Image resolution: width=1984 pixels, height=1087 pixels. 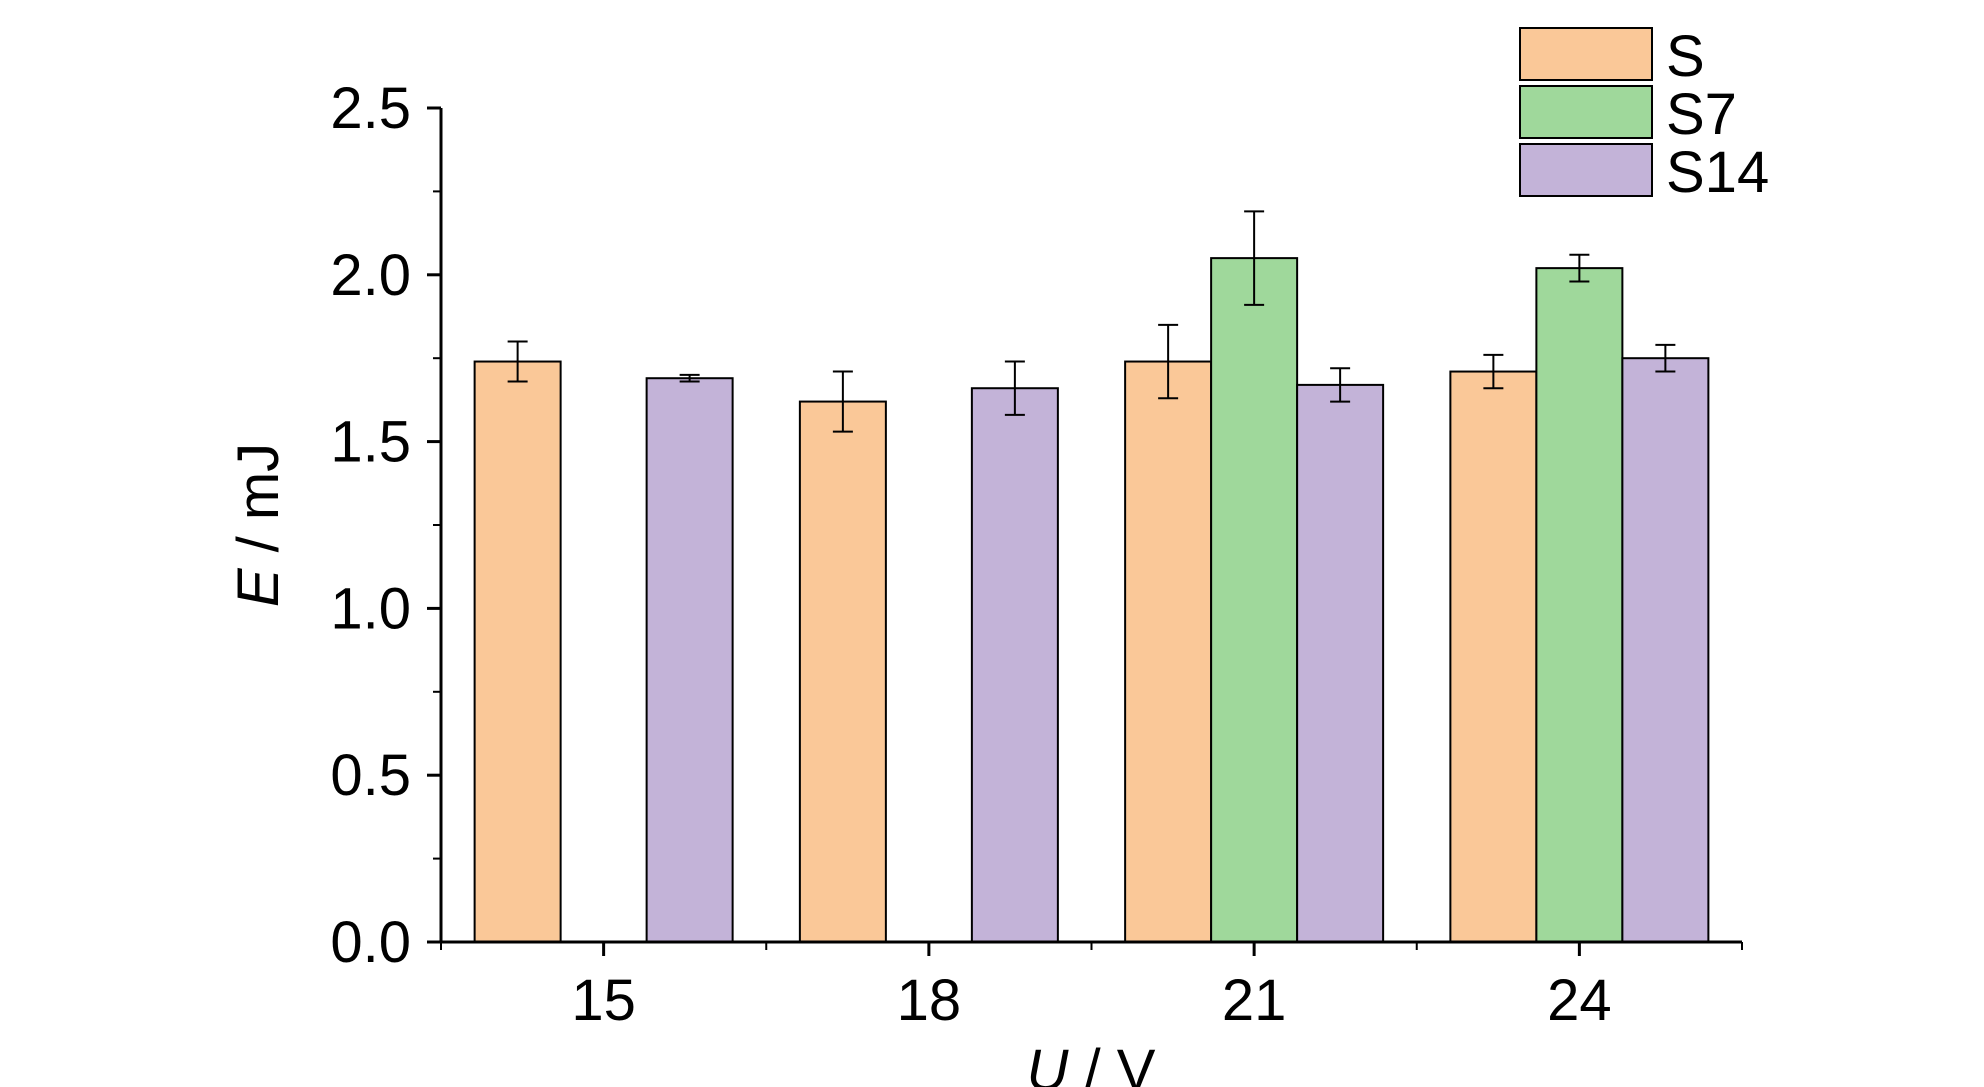 What do you see at coordinates (1586, 112) in the screenshot?
I see `legend-swatch-S7` at bounding box center [1586, 112].